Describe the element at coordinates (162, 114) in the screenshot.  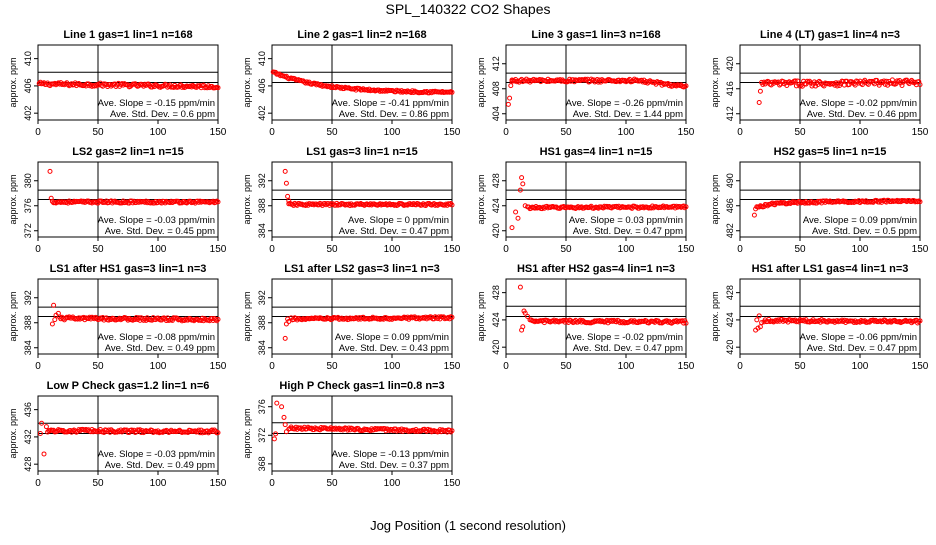
I see `std-dev-annotation: Ave. Std. Dev. = 0.6 ppm` at that location.